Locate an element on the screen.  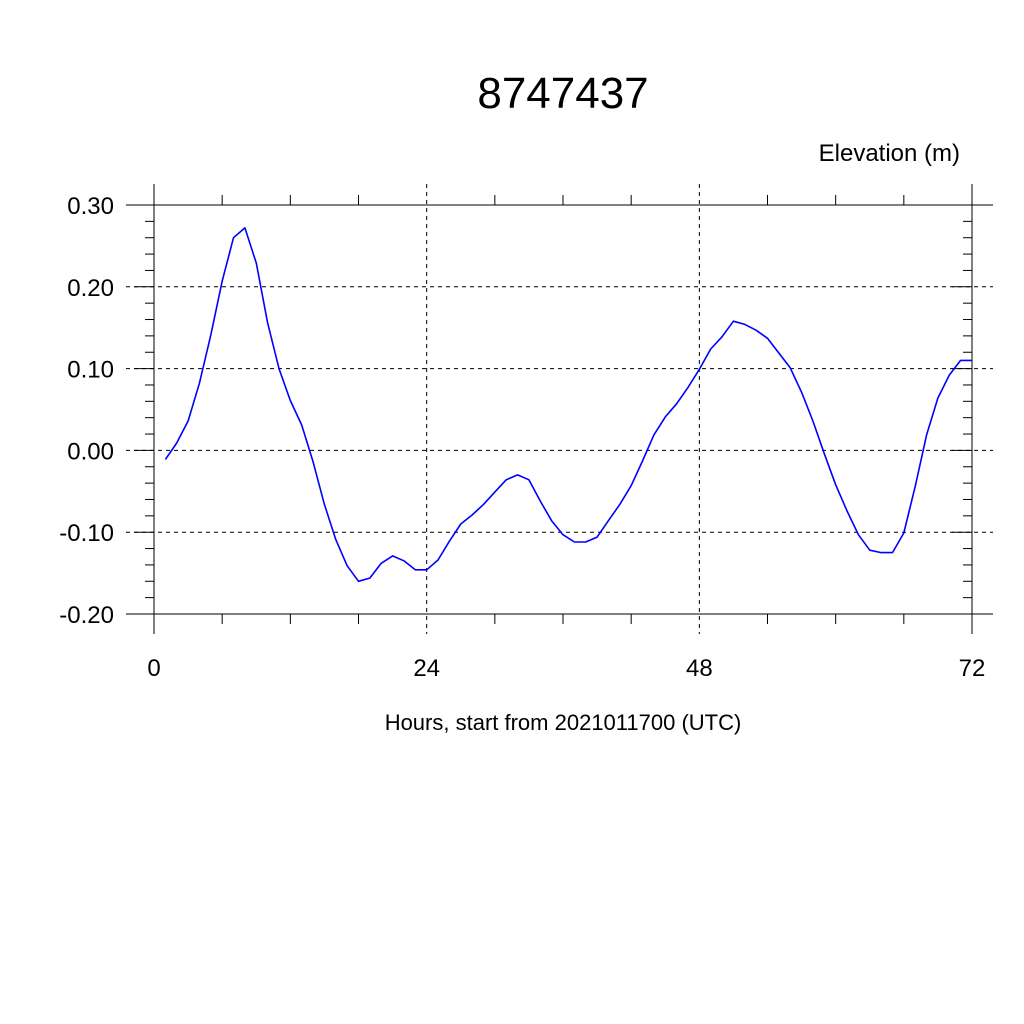
y-tick-label: 0.30 is located at coordinates (90, 206).